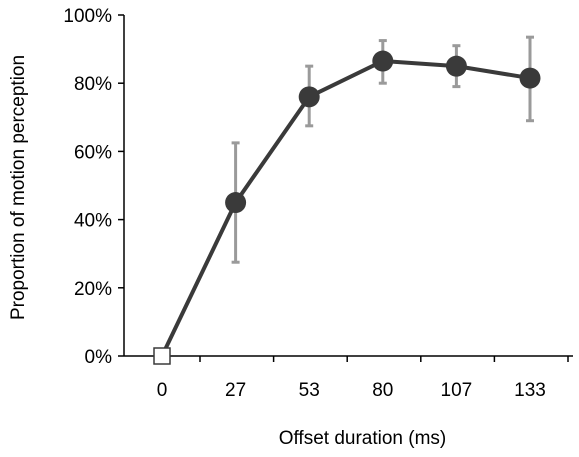 This screenshot has height=457, width=579. Describe the element at coordinates (162, 356) in the screenshot. I see `data-point-open-square` at that location.